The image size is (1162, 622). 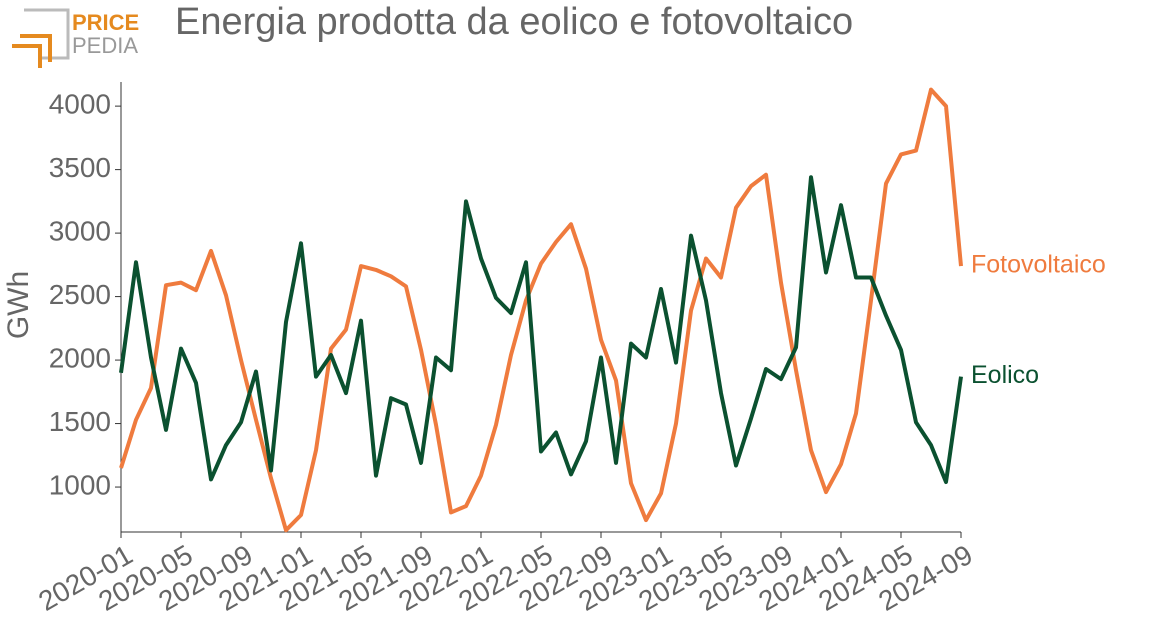 I want to click on logo: PRICE PEDIA, so click(x=75, y=38).